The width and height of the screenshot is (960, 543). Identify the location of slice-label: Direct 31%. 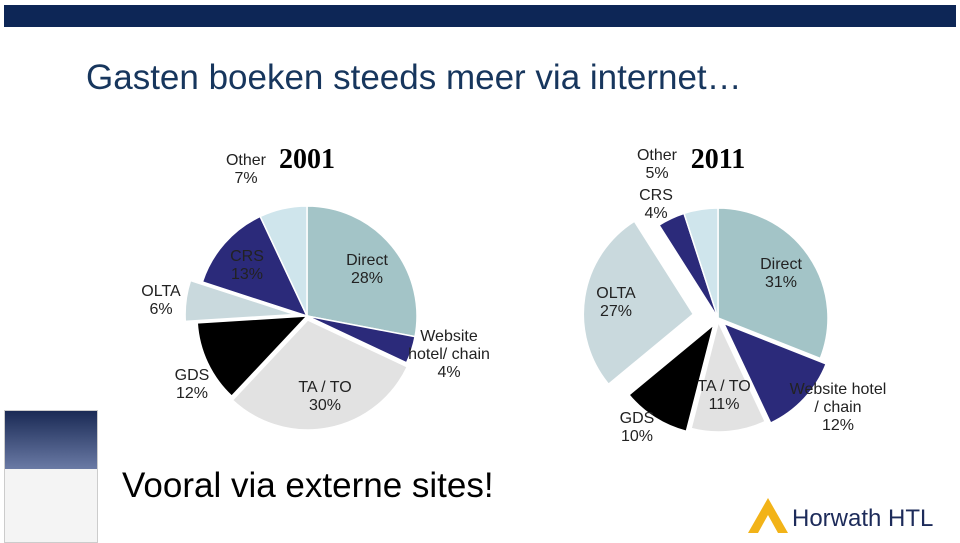
(781, 274).